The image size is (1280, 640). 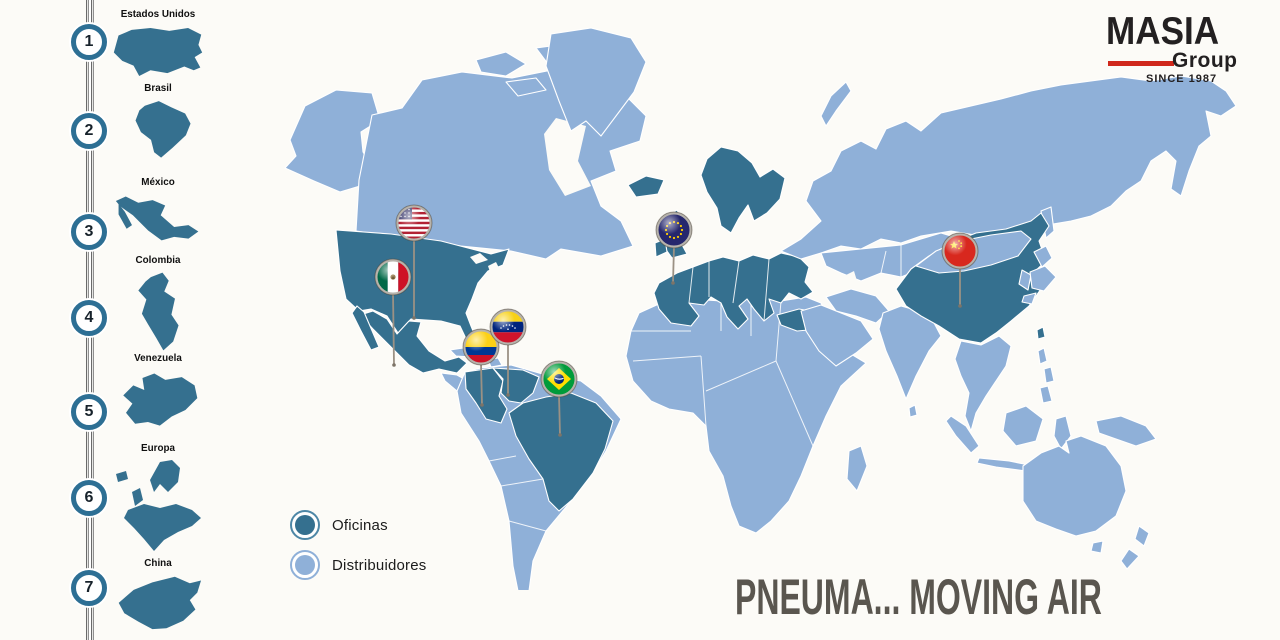 I want to click on legend: Oficinas Distribuidores, so click(x=358, y=550).